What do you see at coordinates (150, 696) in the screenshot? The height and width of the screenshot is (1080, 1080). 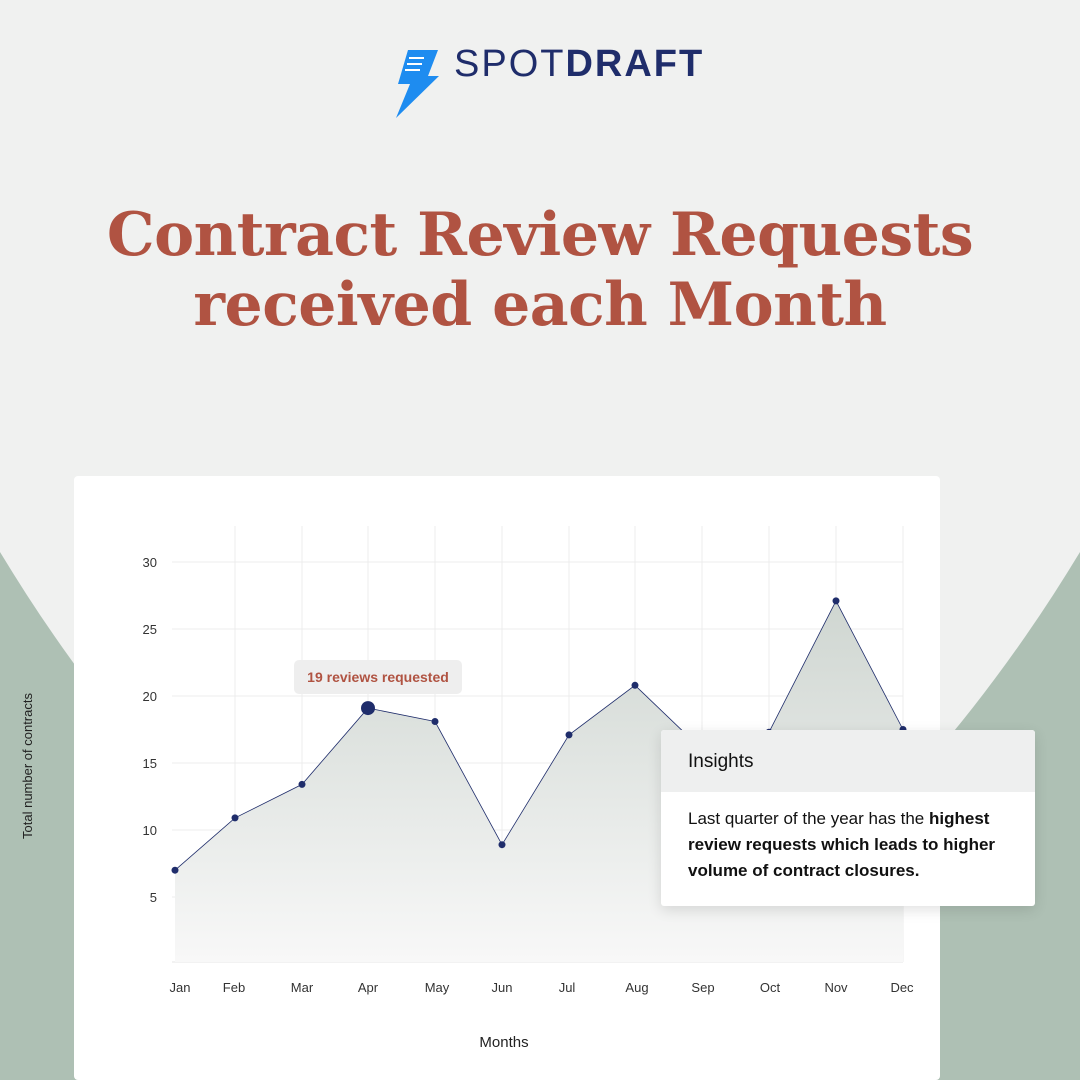 I see `y-tick-label: 20` at bounding box center [150, 696].